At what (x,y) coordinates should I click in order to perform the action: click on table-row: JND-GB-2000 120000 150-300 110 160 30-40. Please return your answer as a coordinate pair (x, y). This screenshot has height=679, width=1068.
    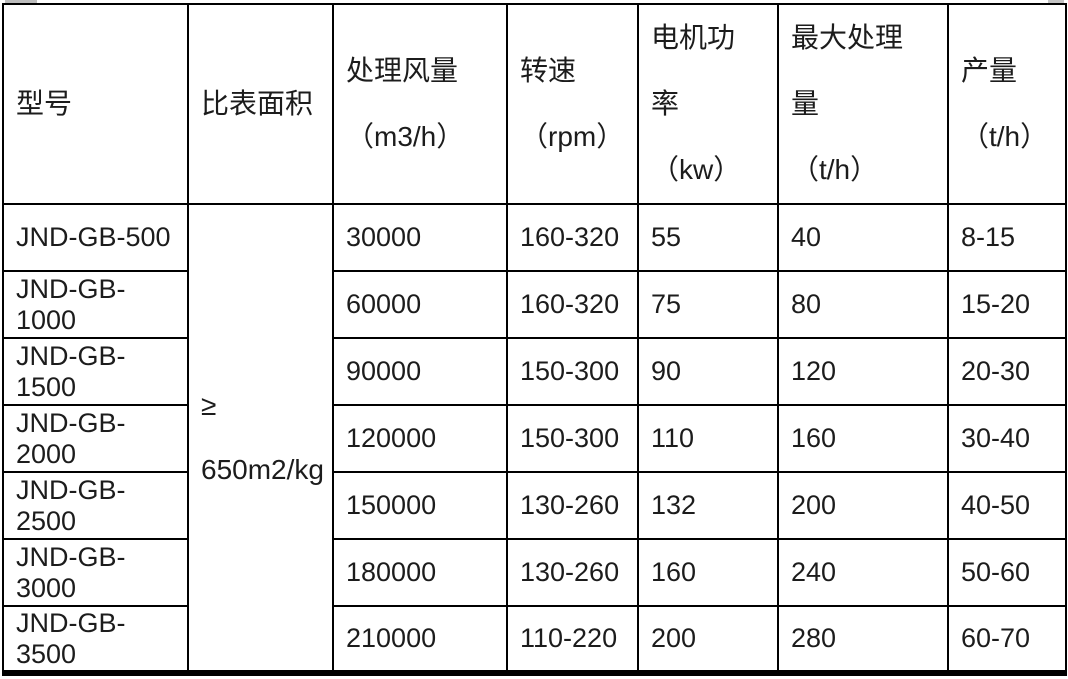
    Looking at the image, I should click on (534, 438).